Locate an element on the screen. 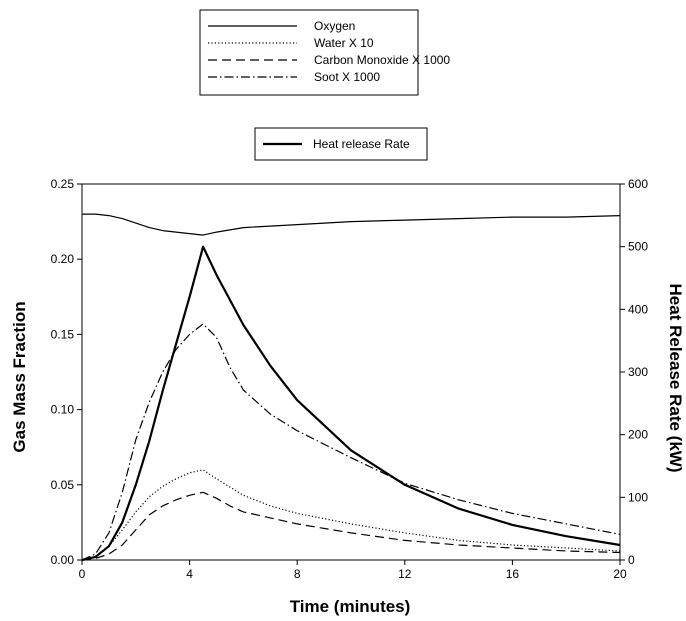  x-axis-title: Time (minutes) is located at coordinates (350, 606).